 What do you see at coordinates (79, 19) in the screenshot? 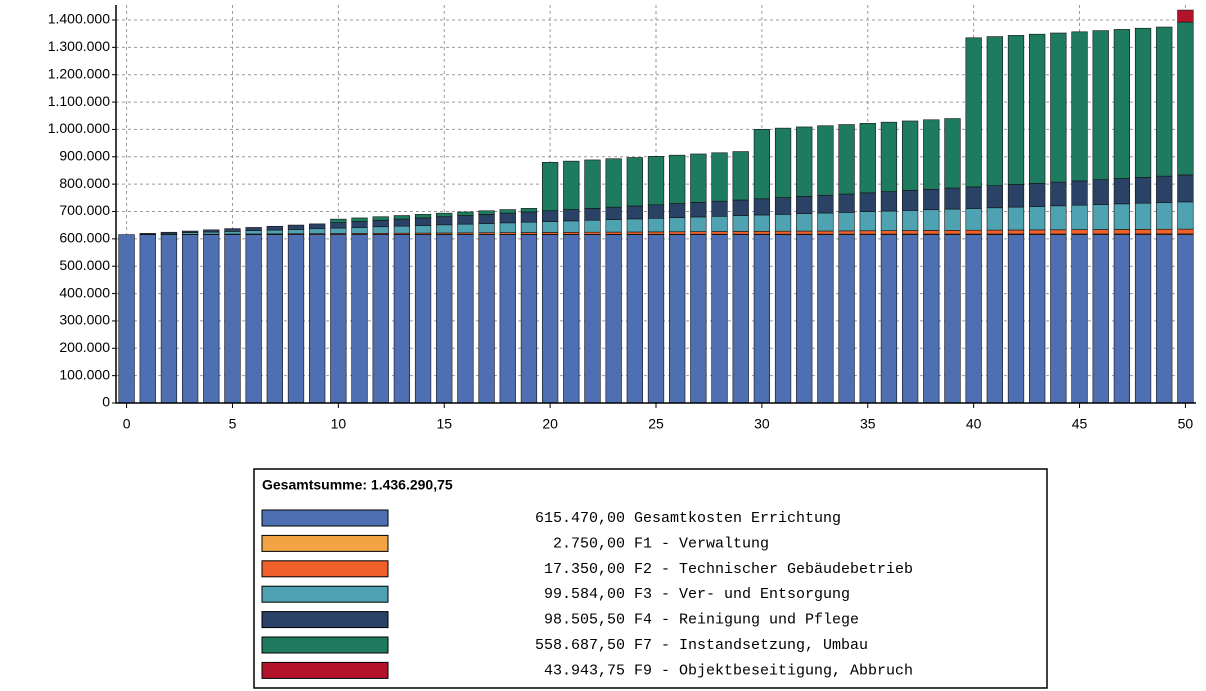
I see `y-tick-label: 1.400.000` at bounding box center [79, 19].